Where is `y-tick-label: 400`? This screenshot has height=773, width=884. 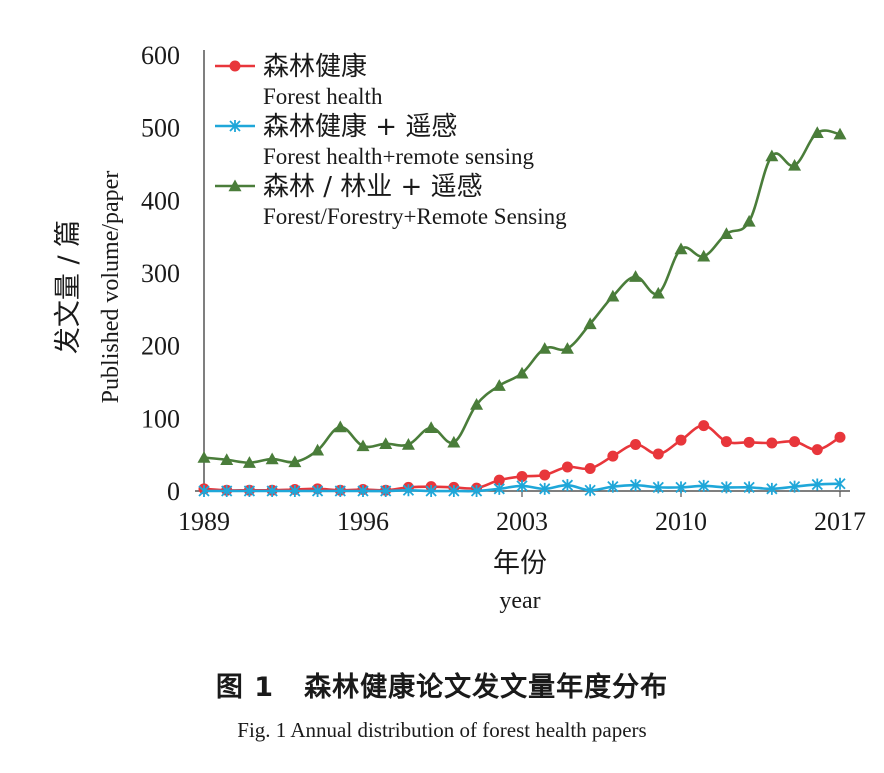
y-tick-label: 400 is located at coordinates (160, 200).